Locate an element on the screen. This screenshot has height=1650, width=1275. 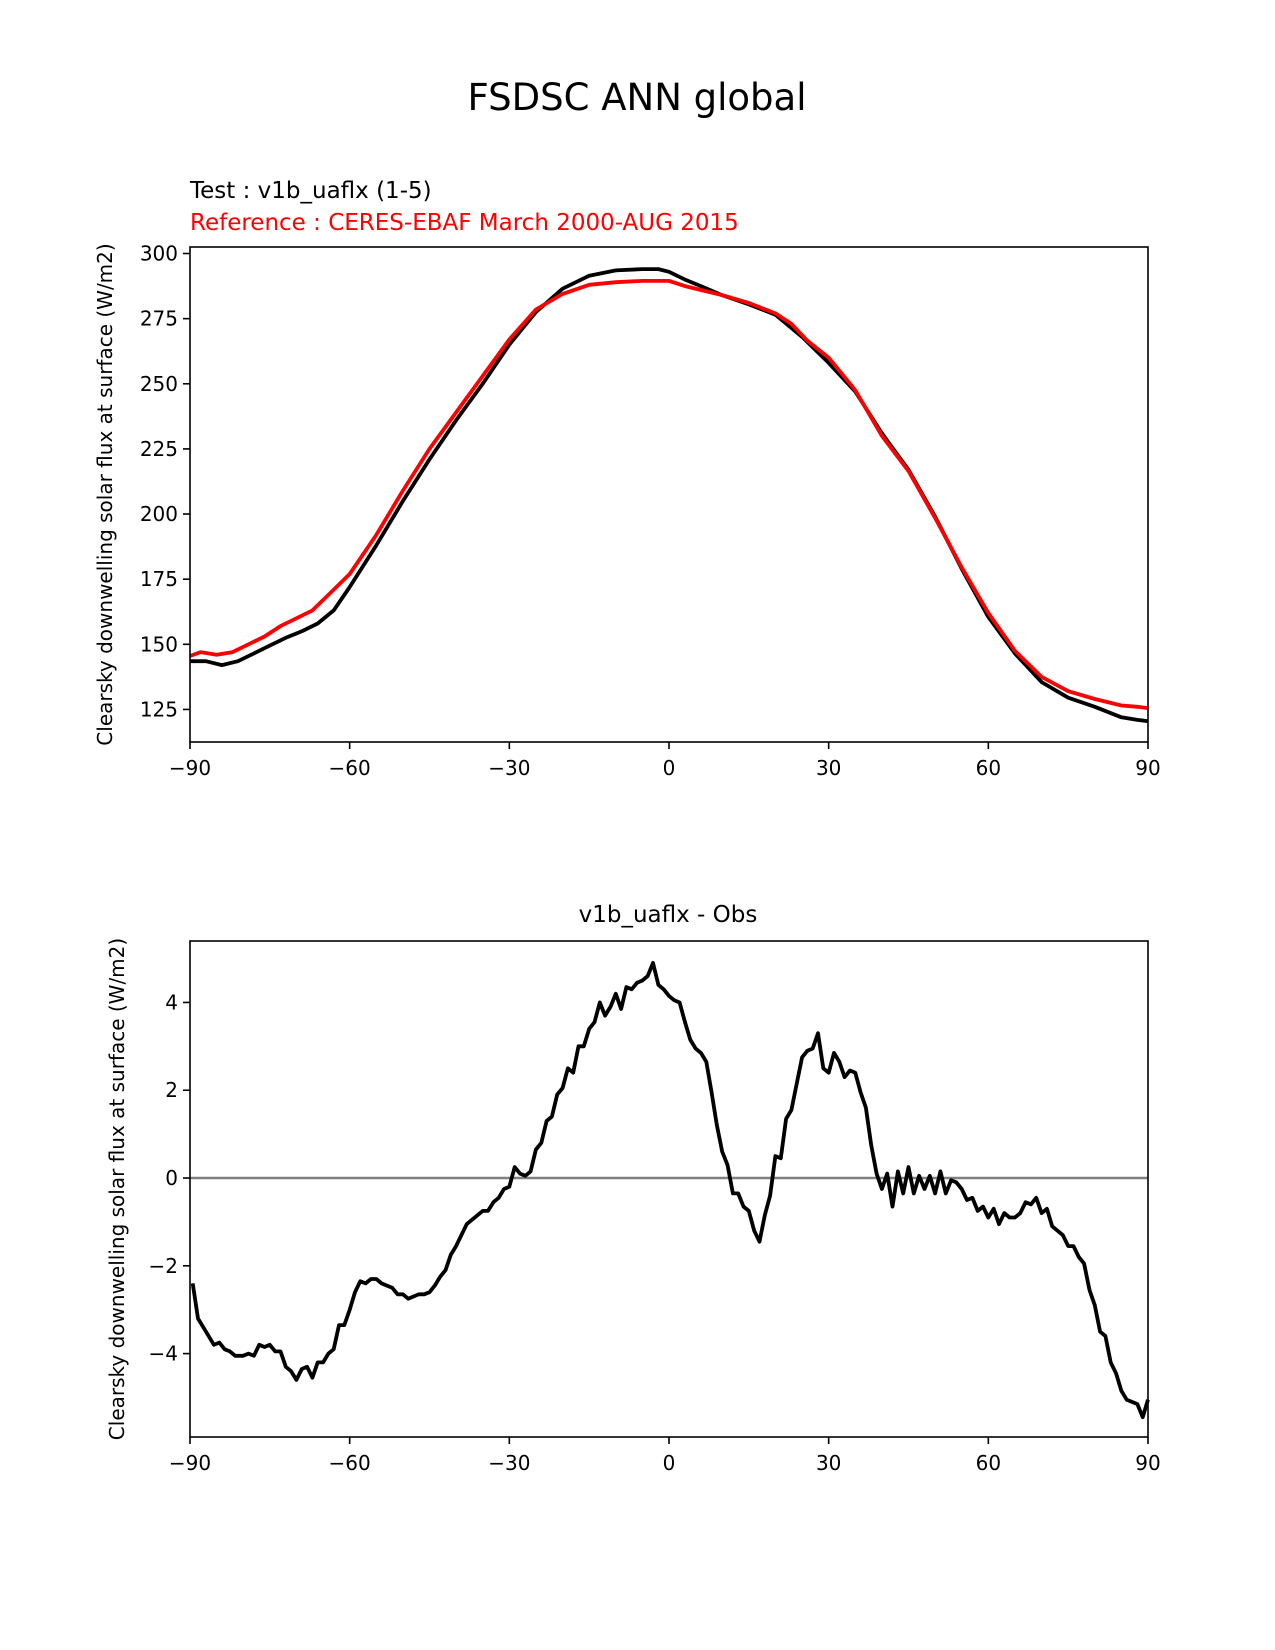
y-tick-label: 275 is located at coordinates (159, 319).